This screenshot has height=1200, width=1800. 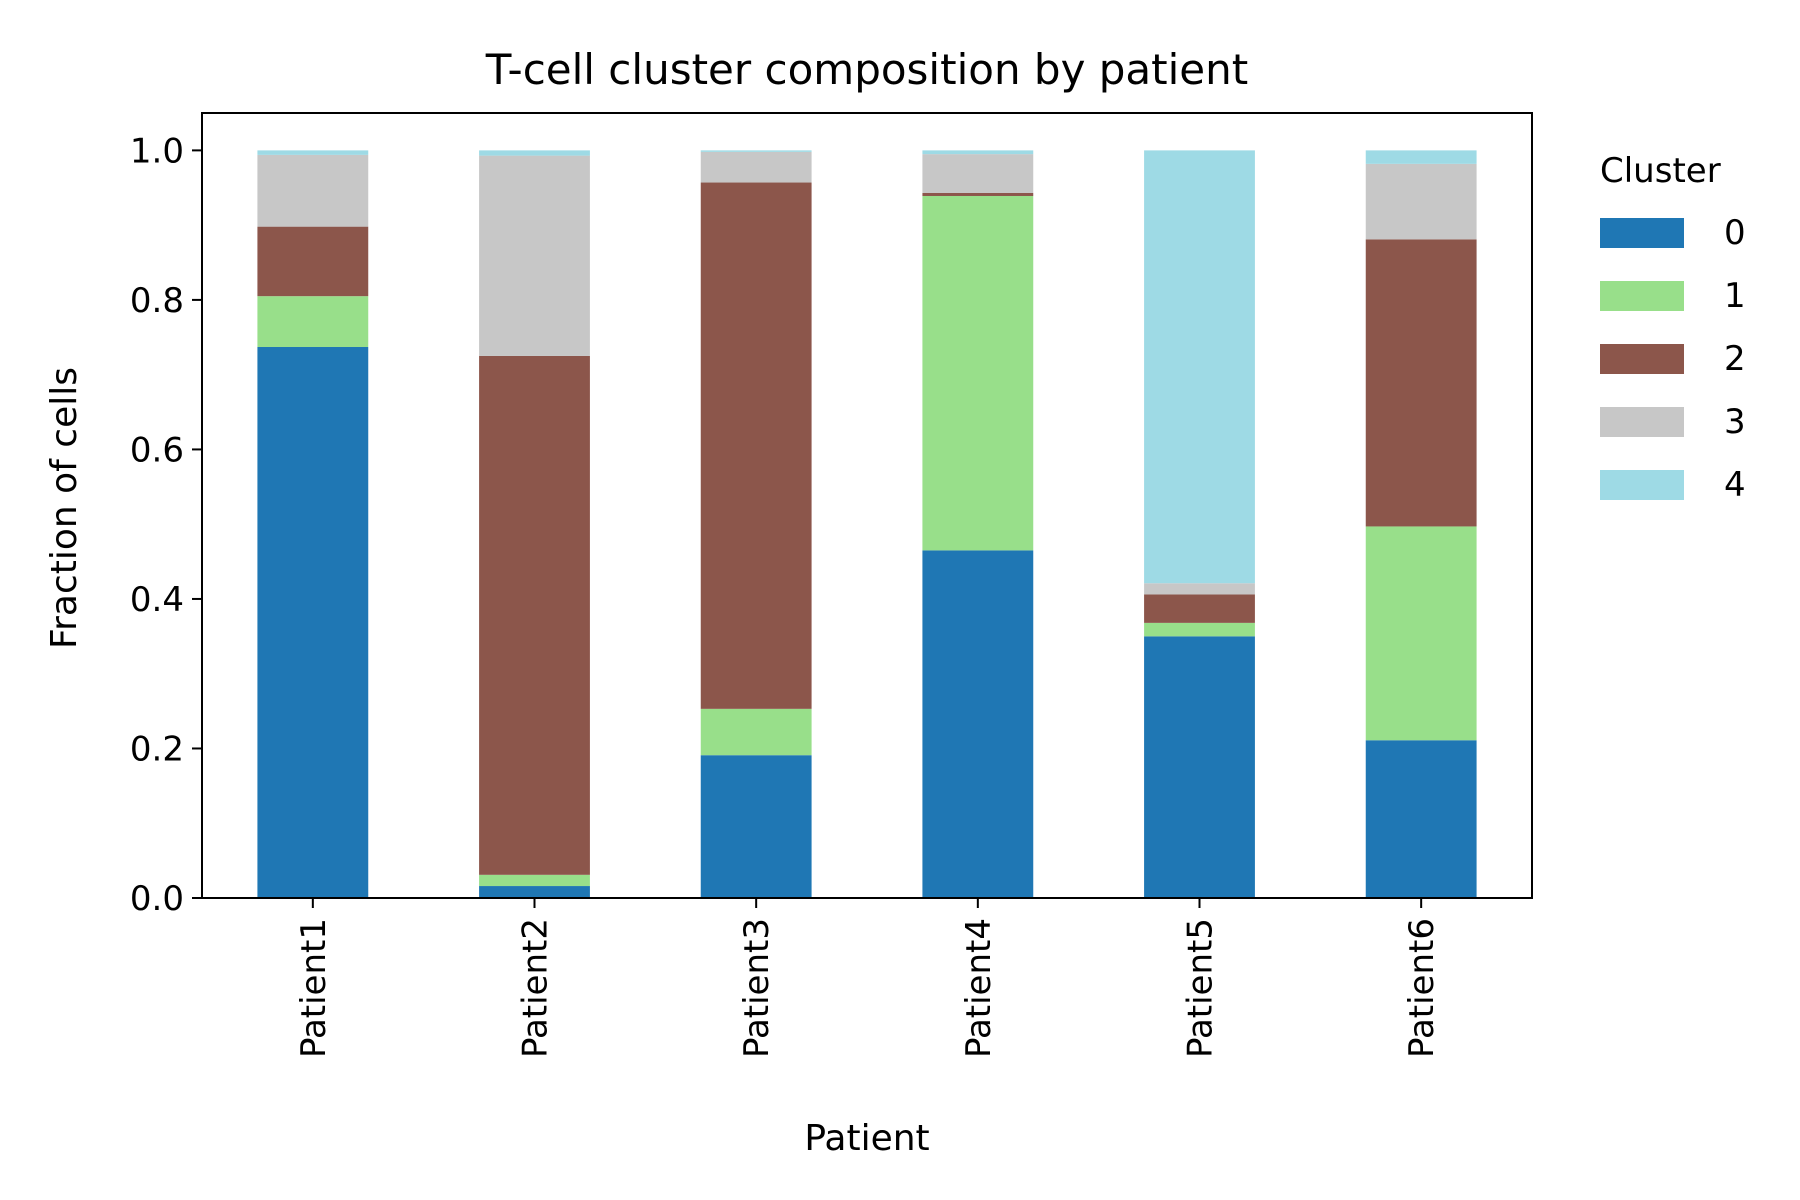 I want to click on y-tick-label: 0.4, so click(x=157, y=600).